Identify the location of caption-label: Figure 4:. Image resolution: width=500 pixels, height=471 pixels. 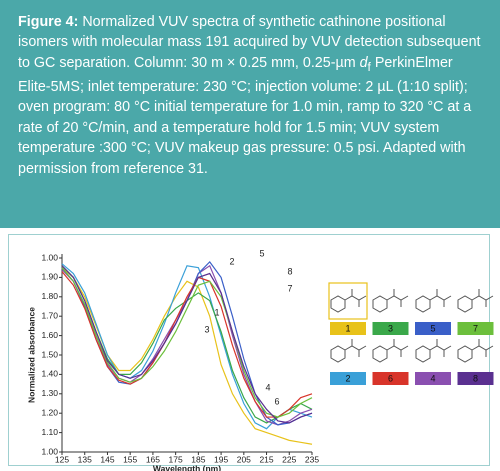
(48, 22).